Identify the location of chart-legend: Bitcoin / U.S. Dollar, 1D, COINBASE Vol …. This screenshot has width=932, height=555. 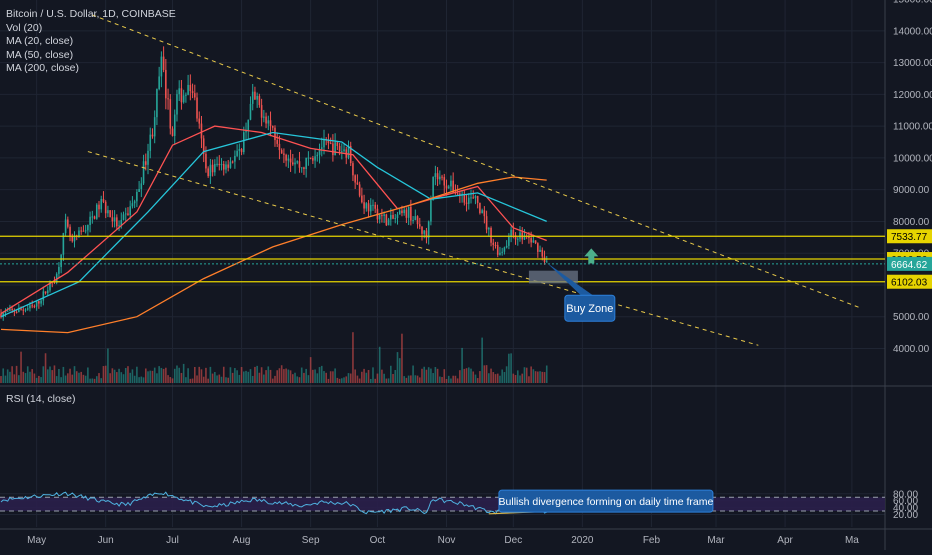
(91, 42).